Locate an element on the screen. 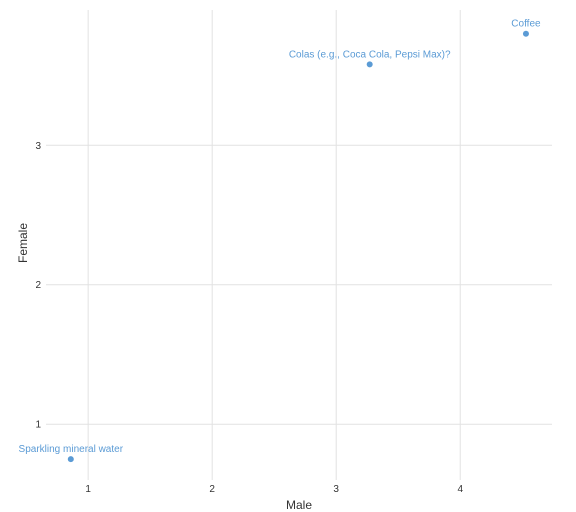  x-tick-label-2: 2 is located at coordinates (212, 489).